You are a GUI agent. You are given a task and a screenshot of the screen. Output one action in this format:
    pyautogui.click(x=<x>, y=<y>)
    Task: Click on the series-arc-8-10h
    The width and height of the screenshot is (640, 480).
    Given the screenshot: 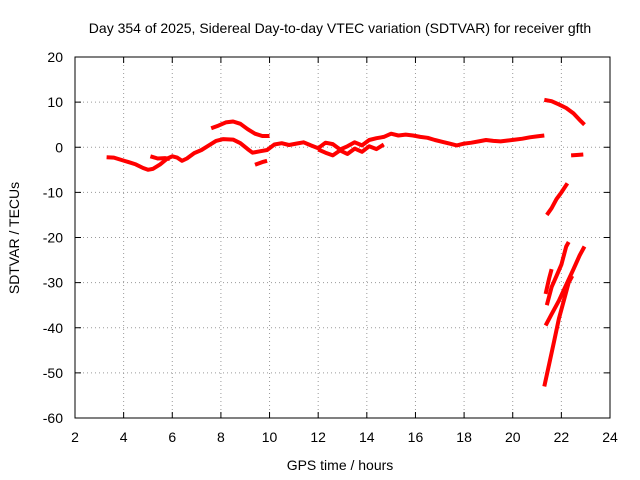 What is the action you would take?
    pyautogui.click(x=240, y=128)
    